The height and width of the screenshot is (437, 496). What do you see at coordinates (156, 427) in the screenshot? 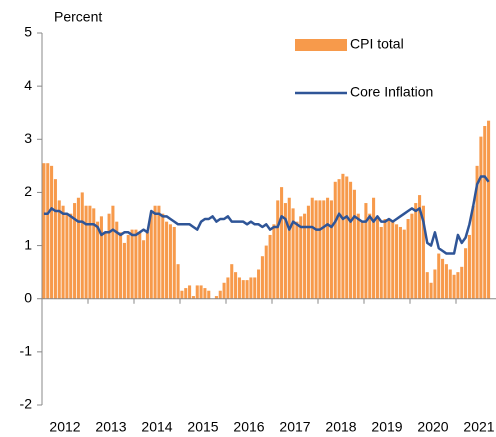
I see `x-tick-label: 2014` at bounding box center [156, 427].